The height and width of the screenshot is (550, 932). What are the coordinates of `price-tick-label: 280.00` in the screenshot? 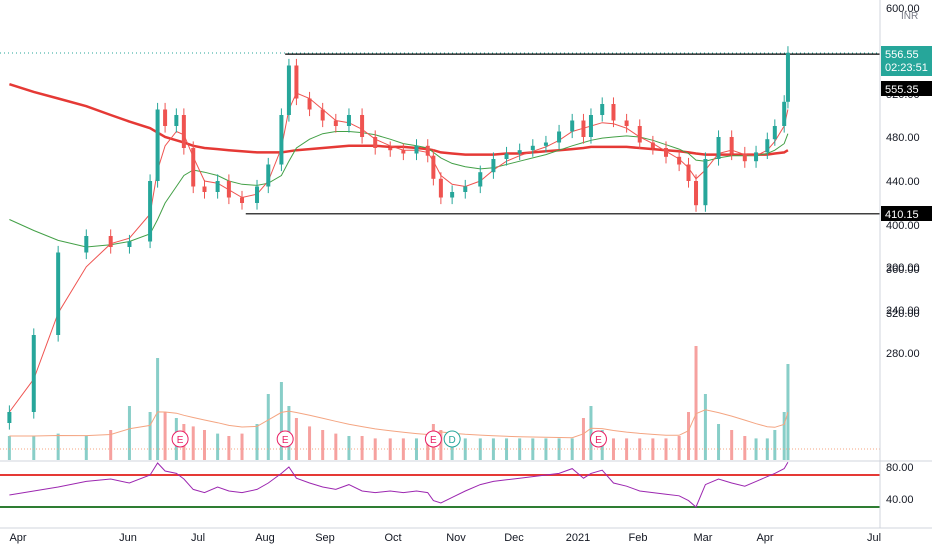 It's located at (903, 354).